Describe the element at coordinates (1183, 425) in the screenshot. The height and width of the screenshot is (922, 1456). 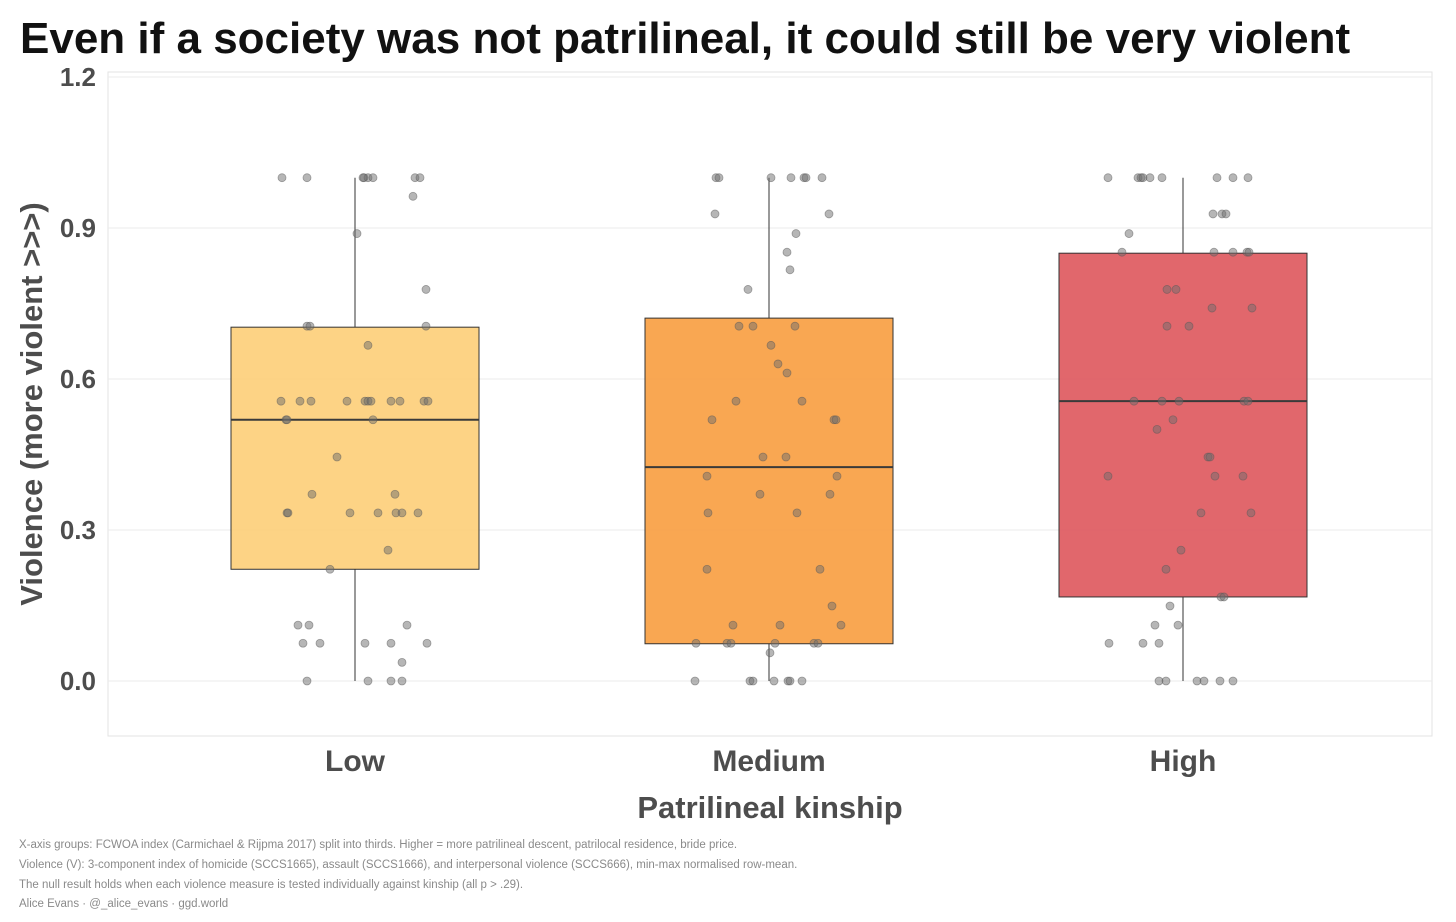
I see `box-high` at that location.